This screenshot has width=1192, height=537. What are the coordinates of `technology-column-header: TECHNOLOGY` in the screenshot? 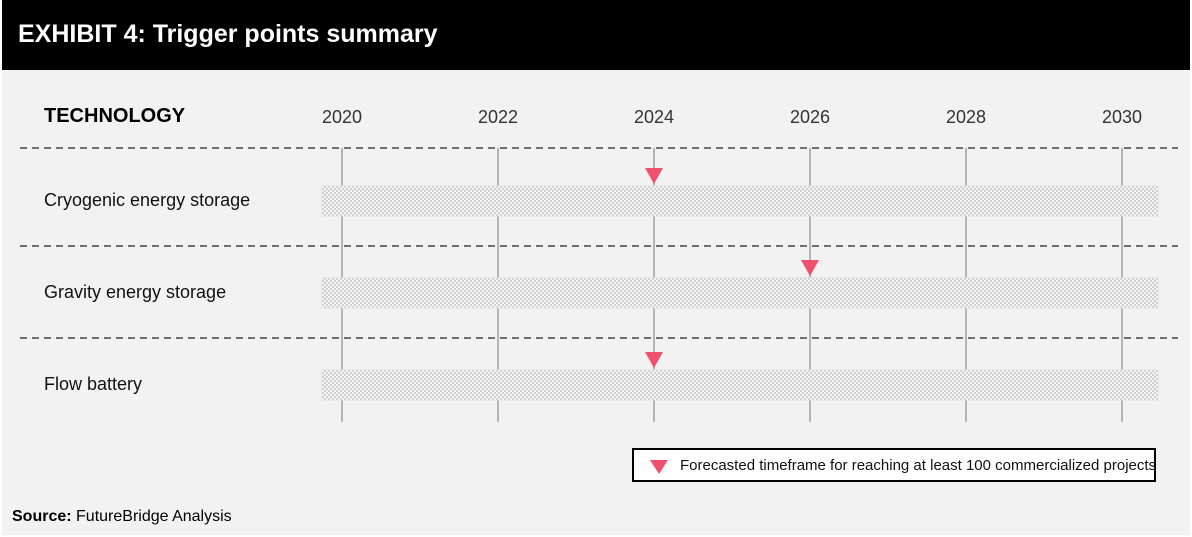 It's located at (115, 116).